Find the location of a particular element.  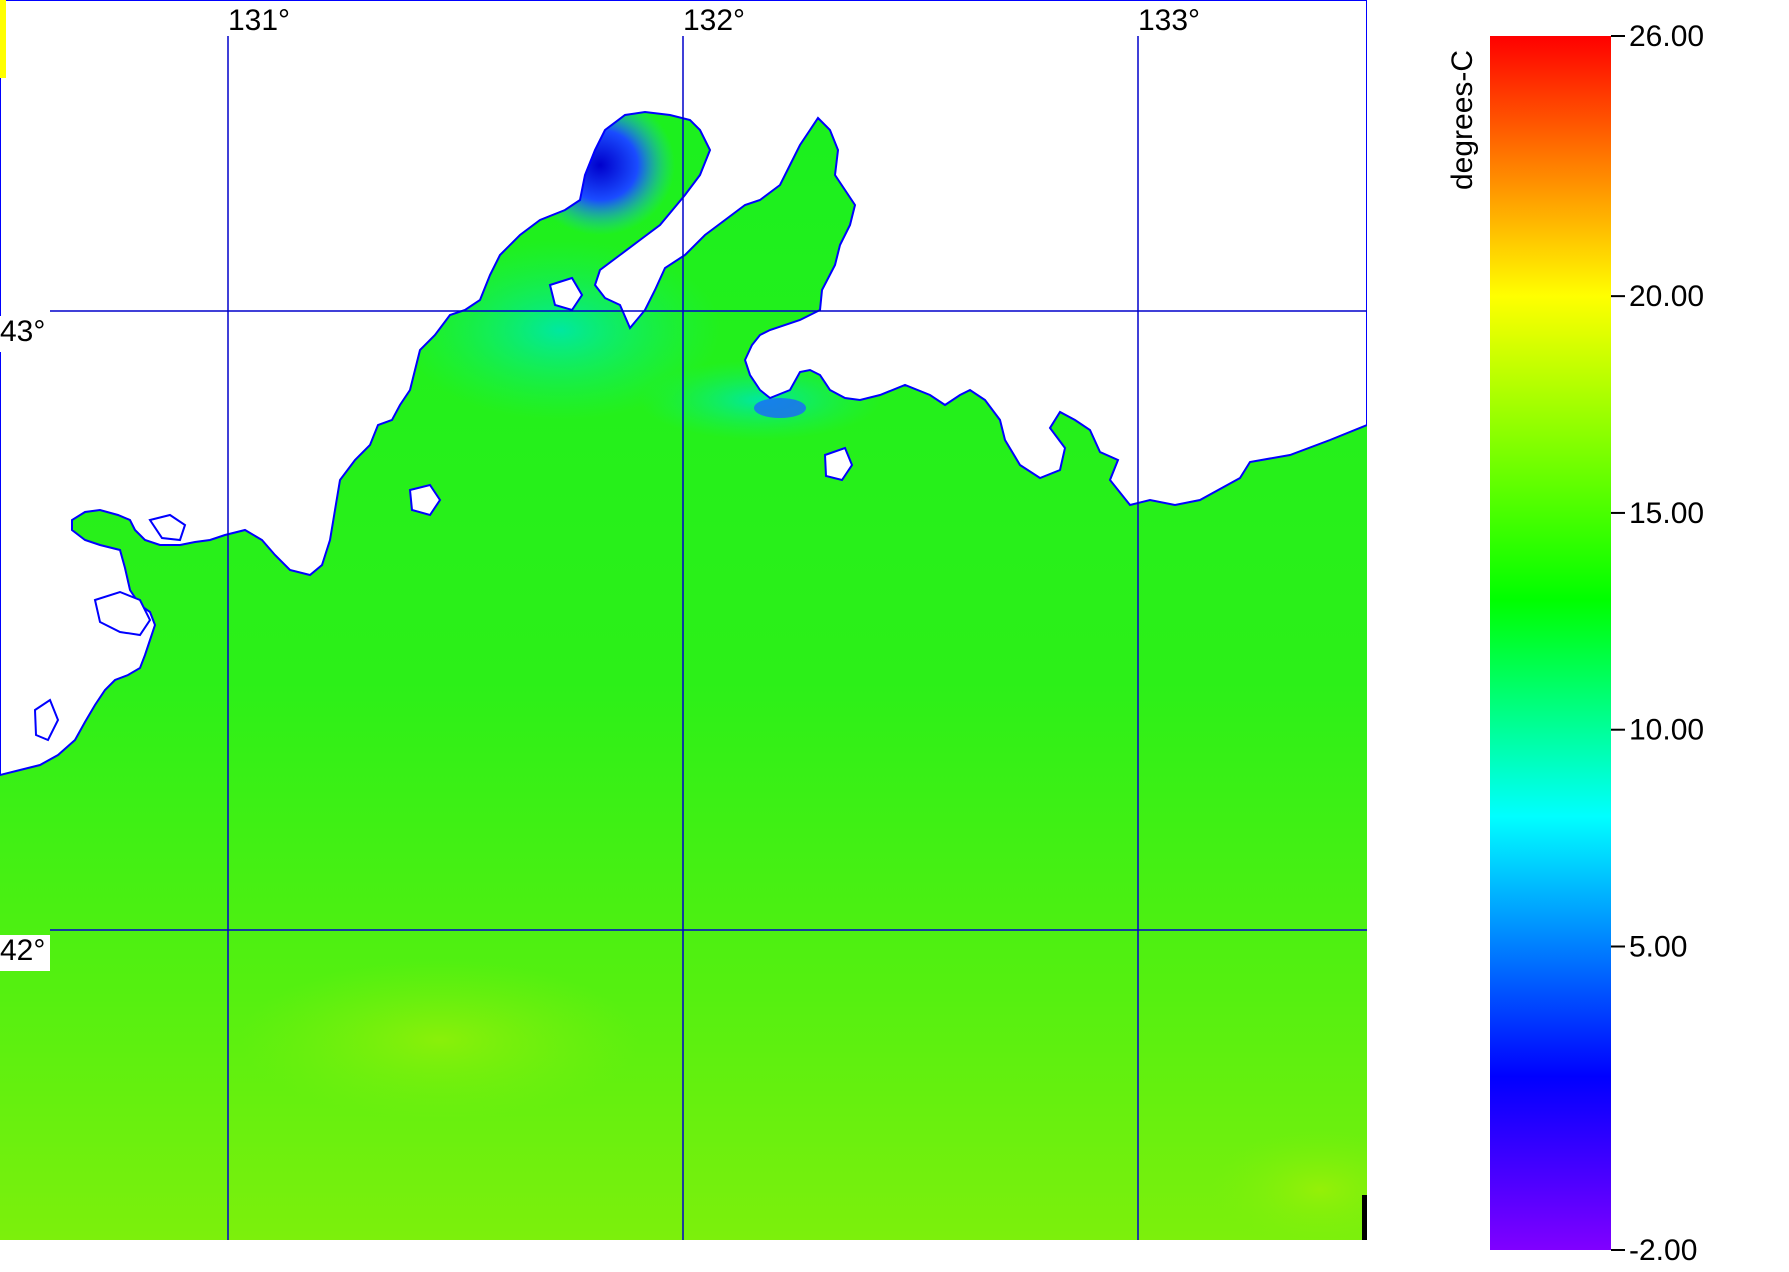

colorbar-ticks: 26.00 20.00 15.00 10.00 5.00 -2.00 is located at coordinates (1657, 643).